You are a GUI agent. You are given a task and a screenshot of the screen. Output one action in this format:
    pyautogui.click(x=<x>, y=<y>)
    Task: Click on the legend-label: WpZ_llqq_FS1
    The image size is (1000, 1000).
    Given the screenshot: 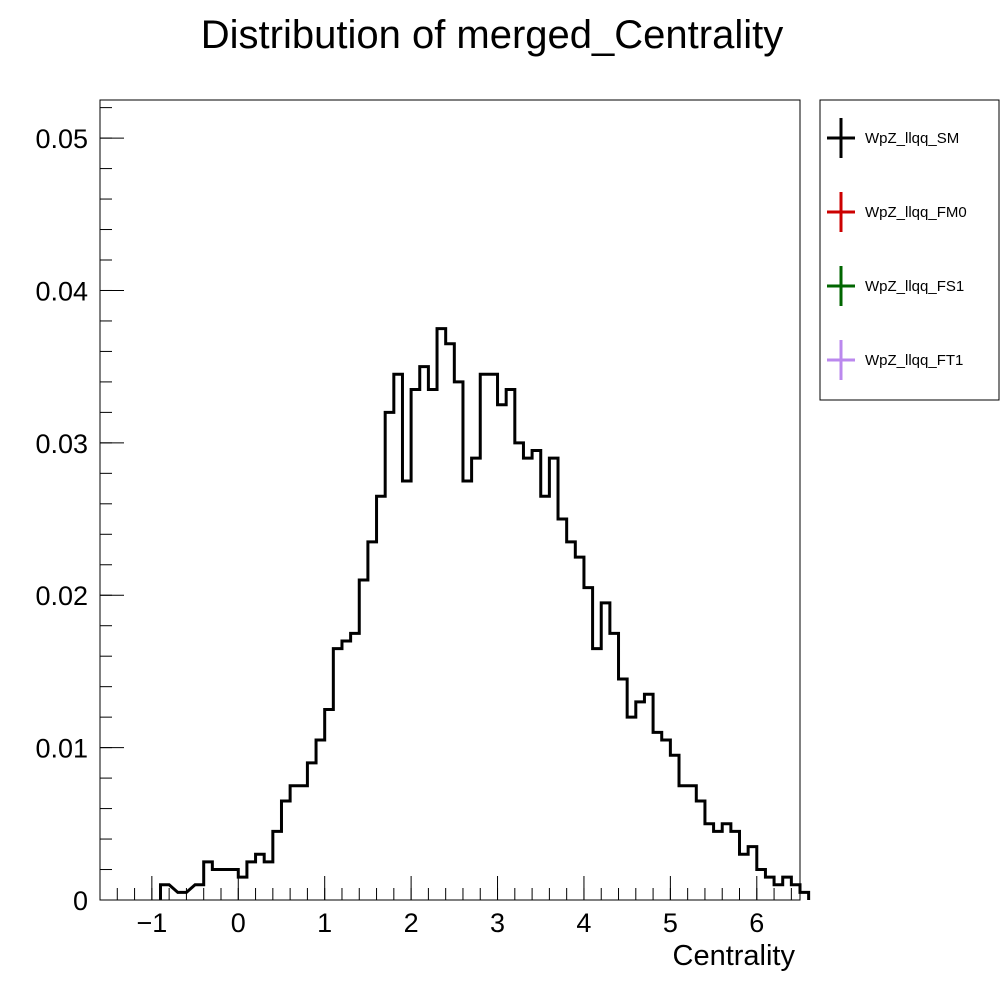 What is the action you would take?
    pyautogui.click(x=914, y=286)
    